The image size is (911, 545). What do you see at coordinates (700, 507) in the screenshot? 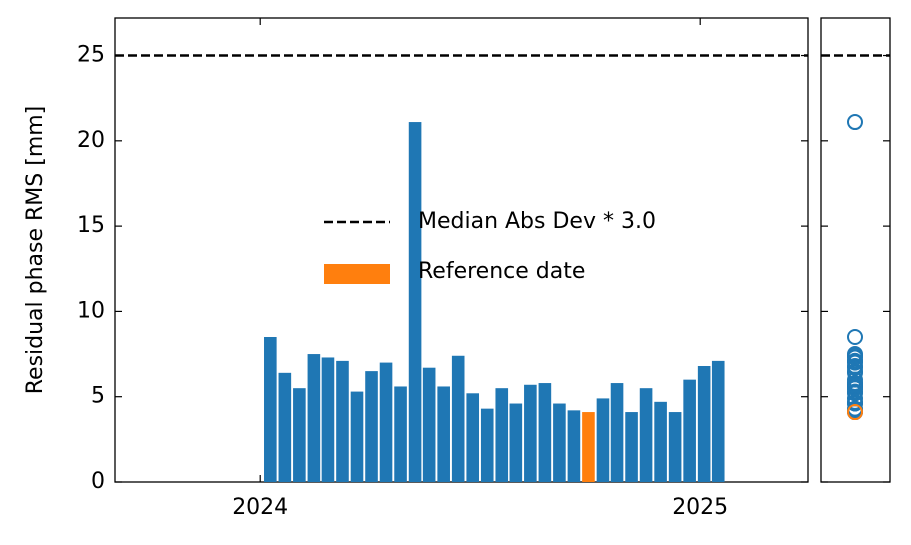
I see `x-tick-label: 2025` at bounding box center [700, 507].